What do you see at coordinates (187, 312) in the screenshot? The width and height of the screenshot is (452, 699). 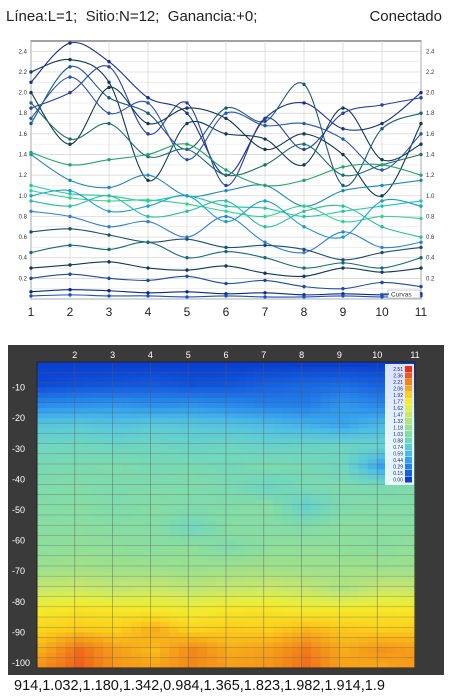 I see `x-tick-label: 5` at bounding box center [187, 312].